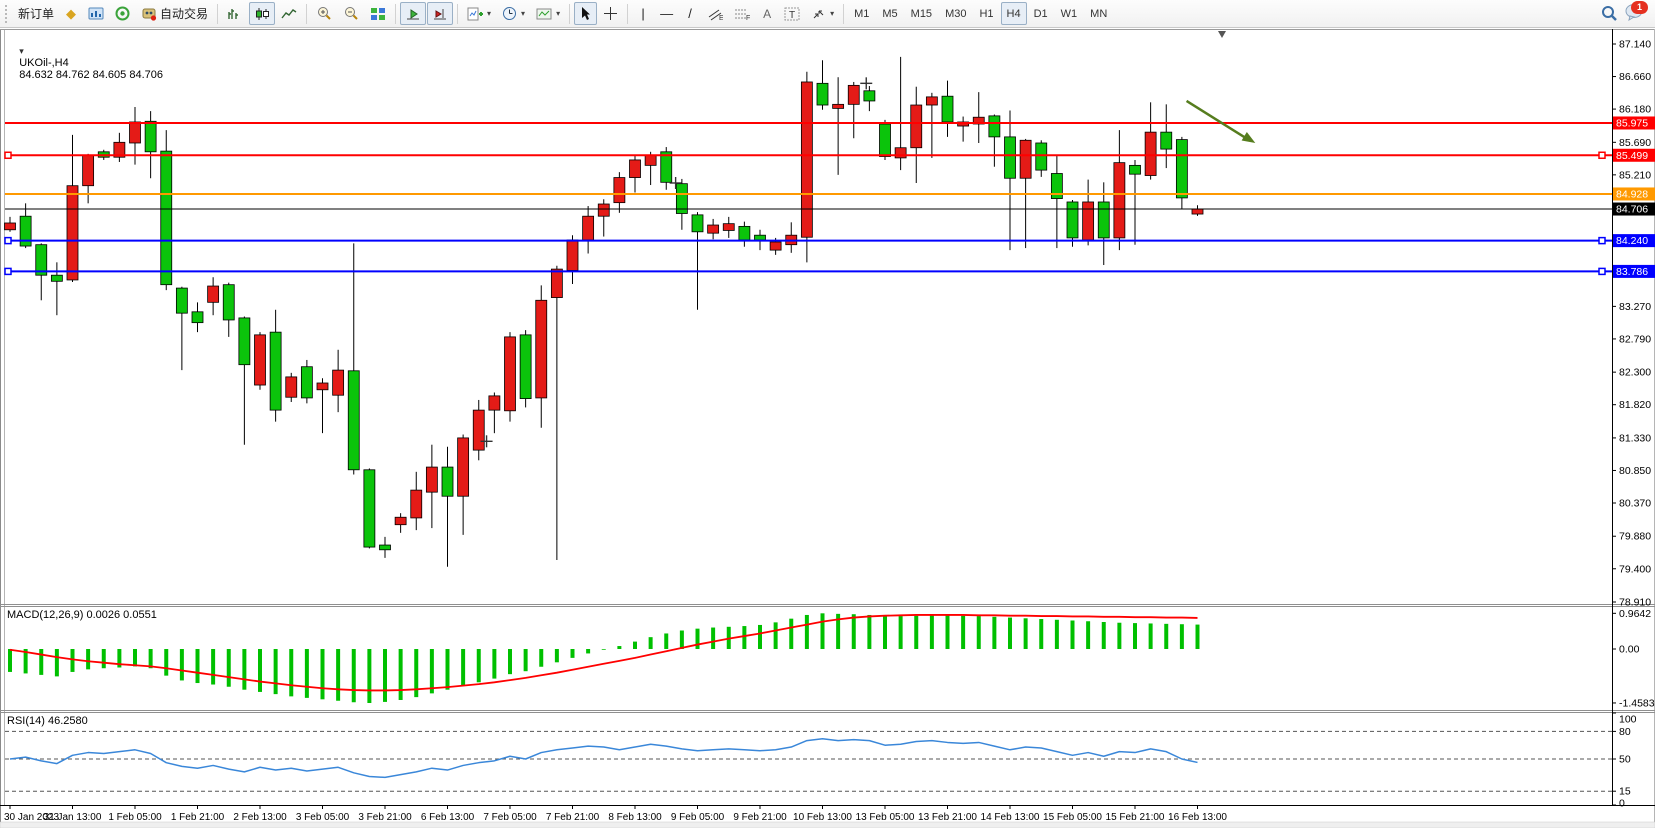 The image size is (1655, 828). What do you see at coordinates (378, 13) in the screenshot?
I see `tile-windows-button` at bounding box center [378, 13].